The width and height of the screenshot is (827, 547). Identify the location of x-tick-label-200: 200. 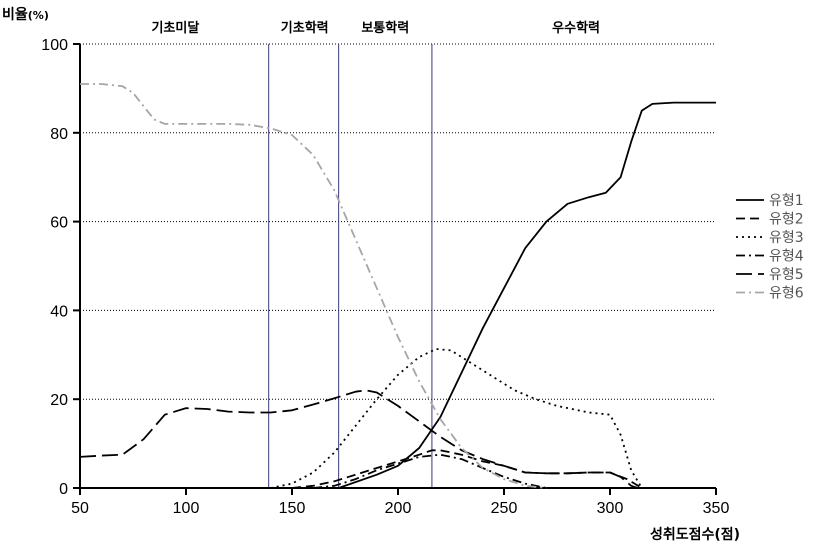
(398, 508).